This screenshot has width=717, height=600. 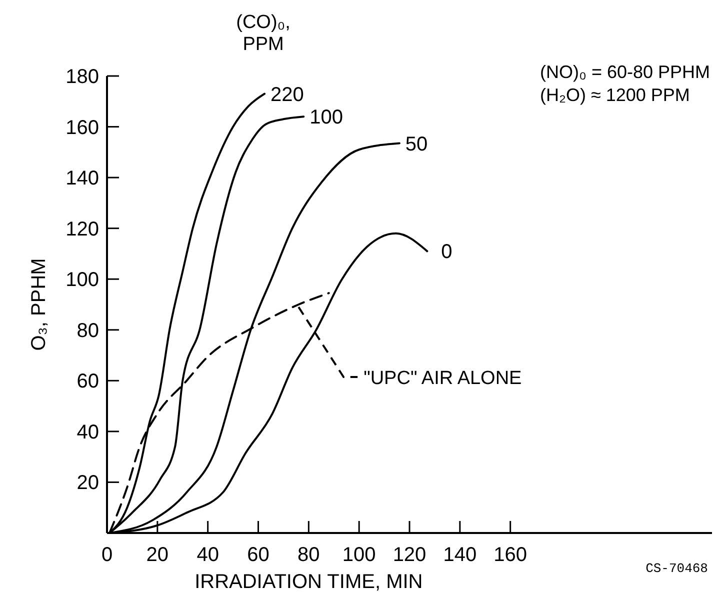 I want to click on annotation: "UPC" AIR ALONE, so click(x=443, y=379).